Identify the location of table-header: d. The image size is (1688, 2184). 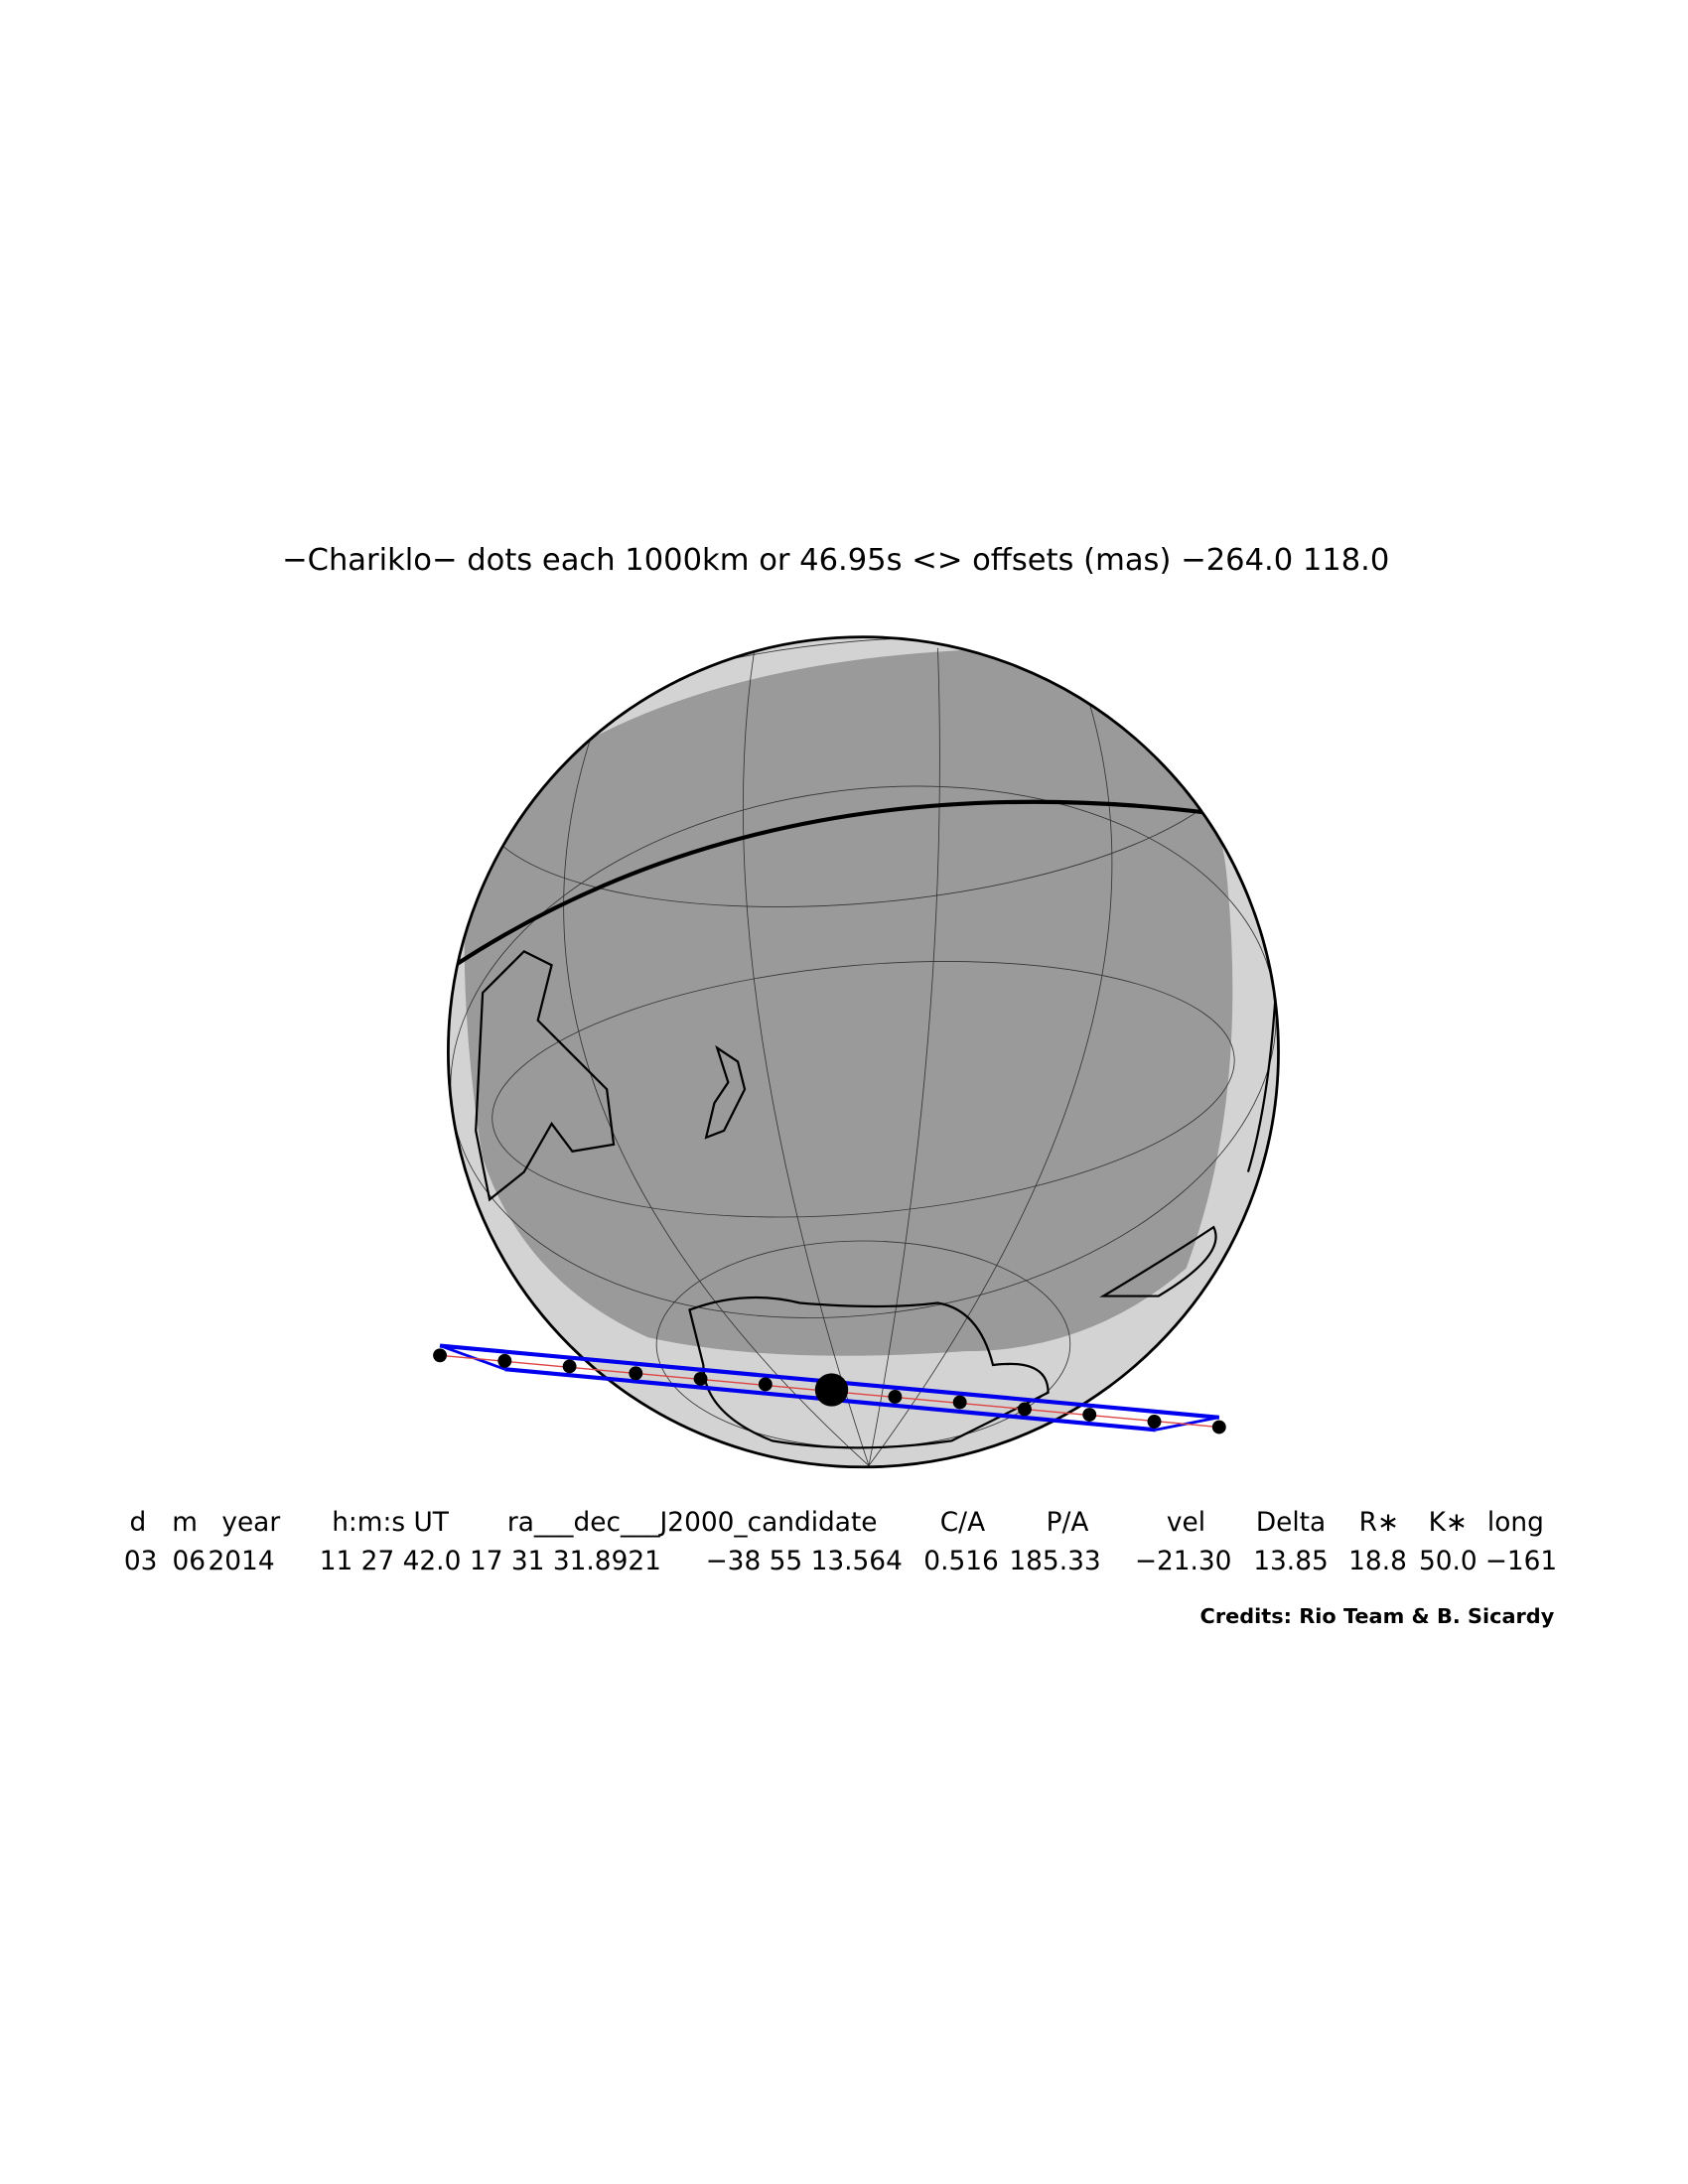
(138, 1523).